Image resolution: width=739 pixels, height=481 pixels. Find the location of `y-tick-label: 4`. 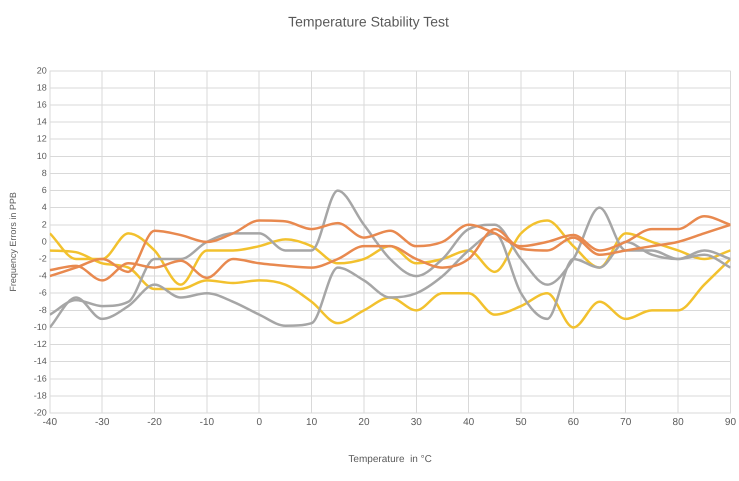

y-tick-label: 4 is located at coordinates (44, 207).